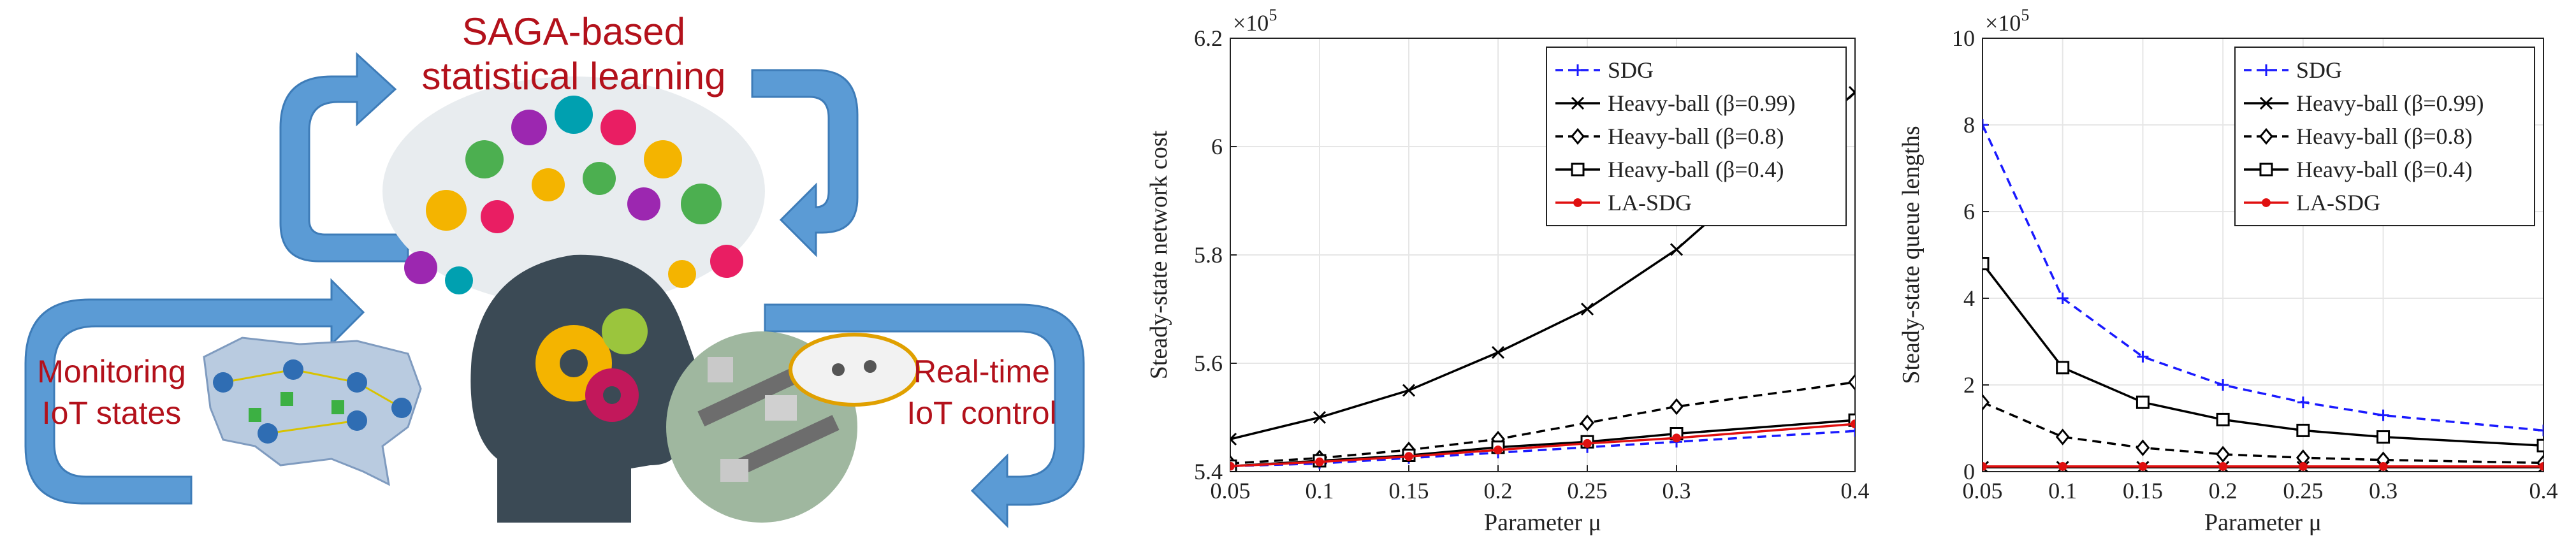 The width and height of the screenshot is (2576, 550). I want to click on cost-chart-xtick-label: 0.1, so click(1320, 490).